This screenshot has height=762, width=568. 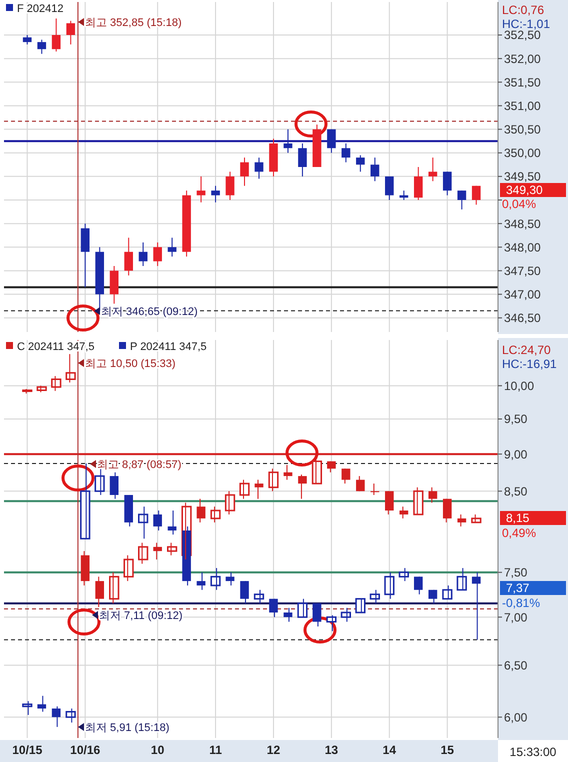 I want to click on x-tick-label: 12, so click(x=273, y=750).